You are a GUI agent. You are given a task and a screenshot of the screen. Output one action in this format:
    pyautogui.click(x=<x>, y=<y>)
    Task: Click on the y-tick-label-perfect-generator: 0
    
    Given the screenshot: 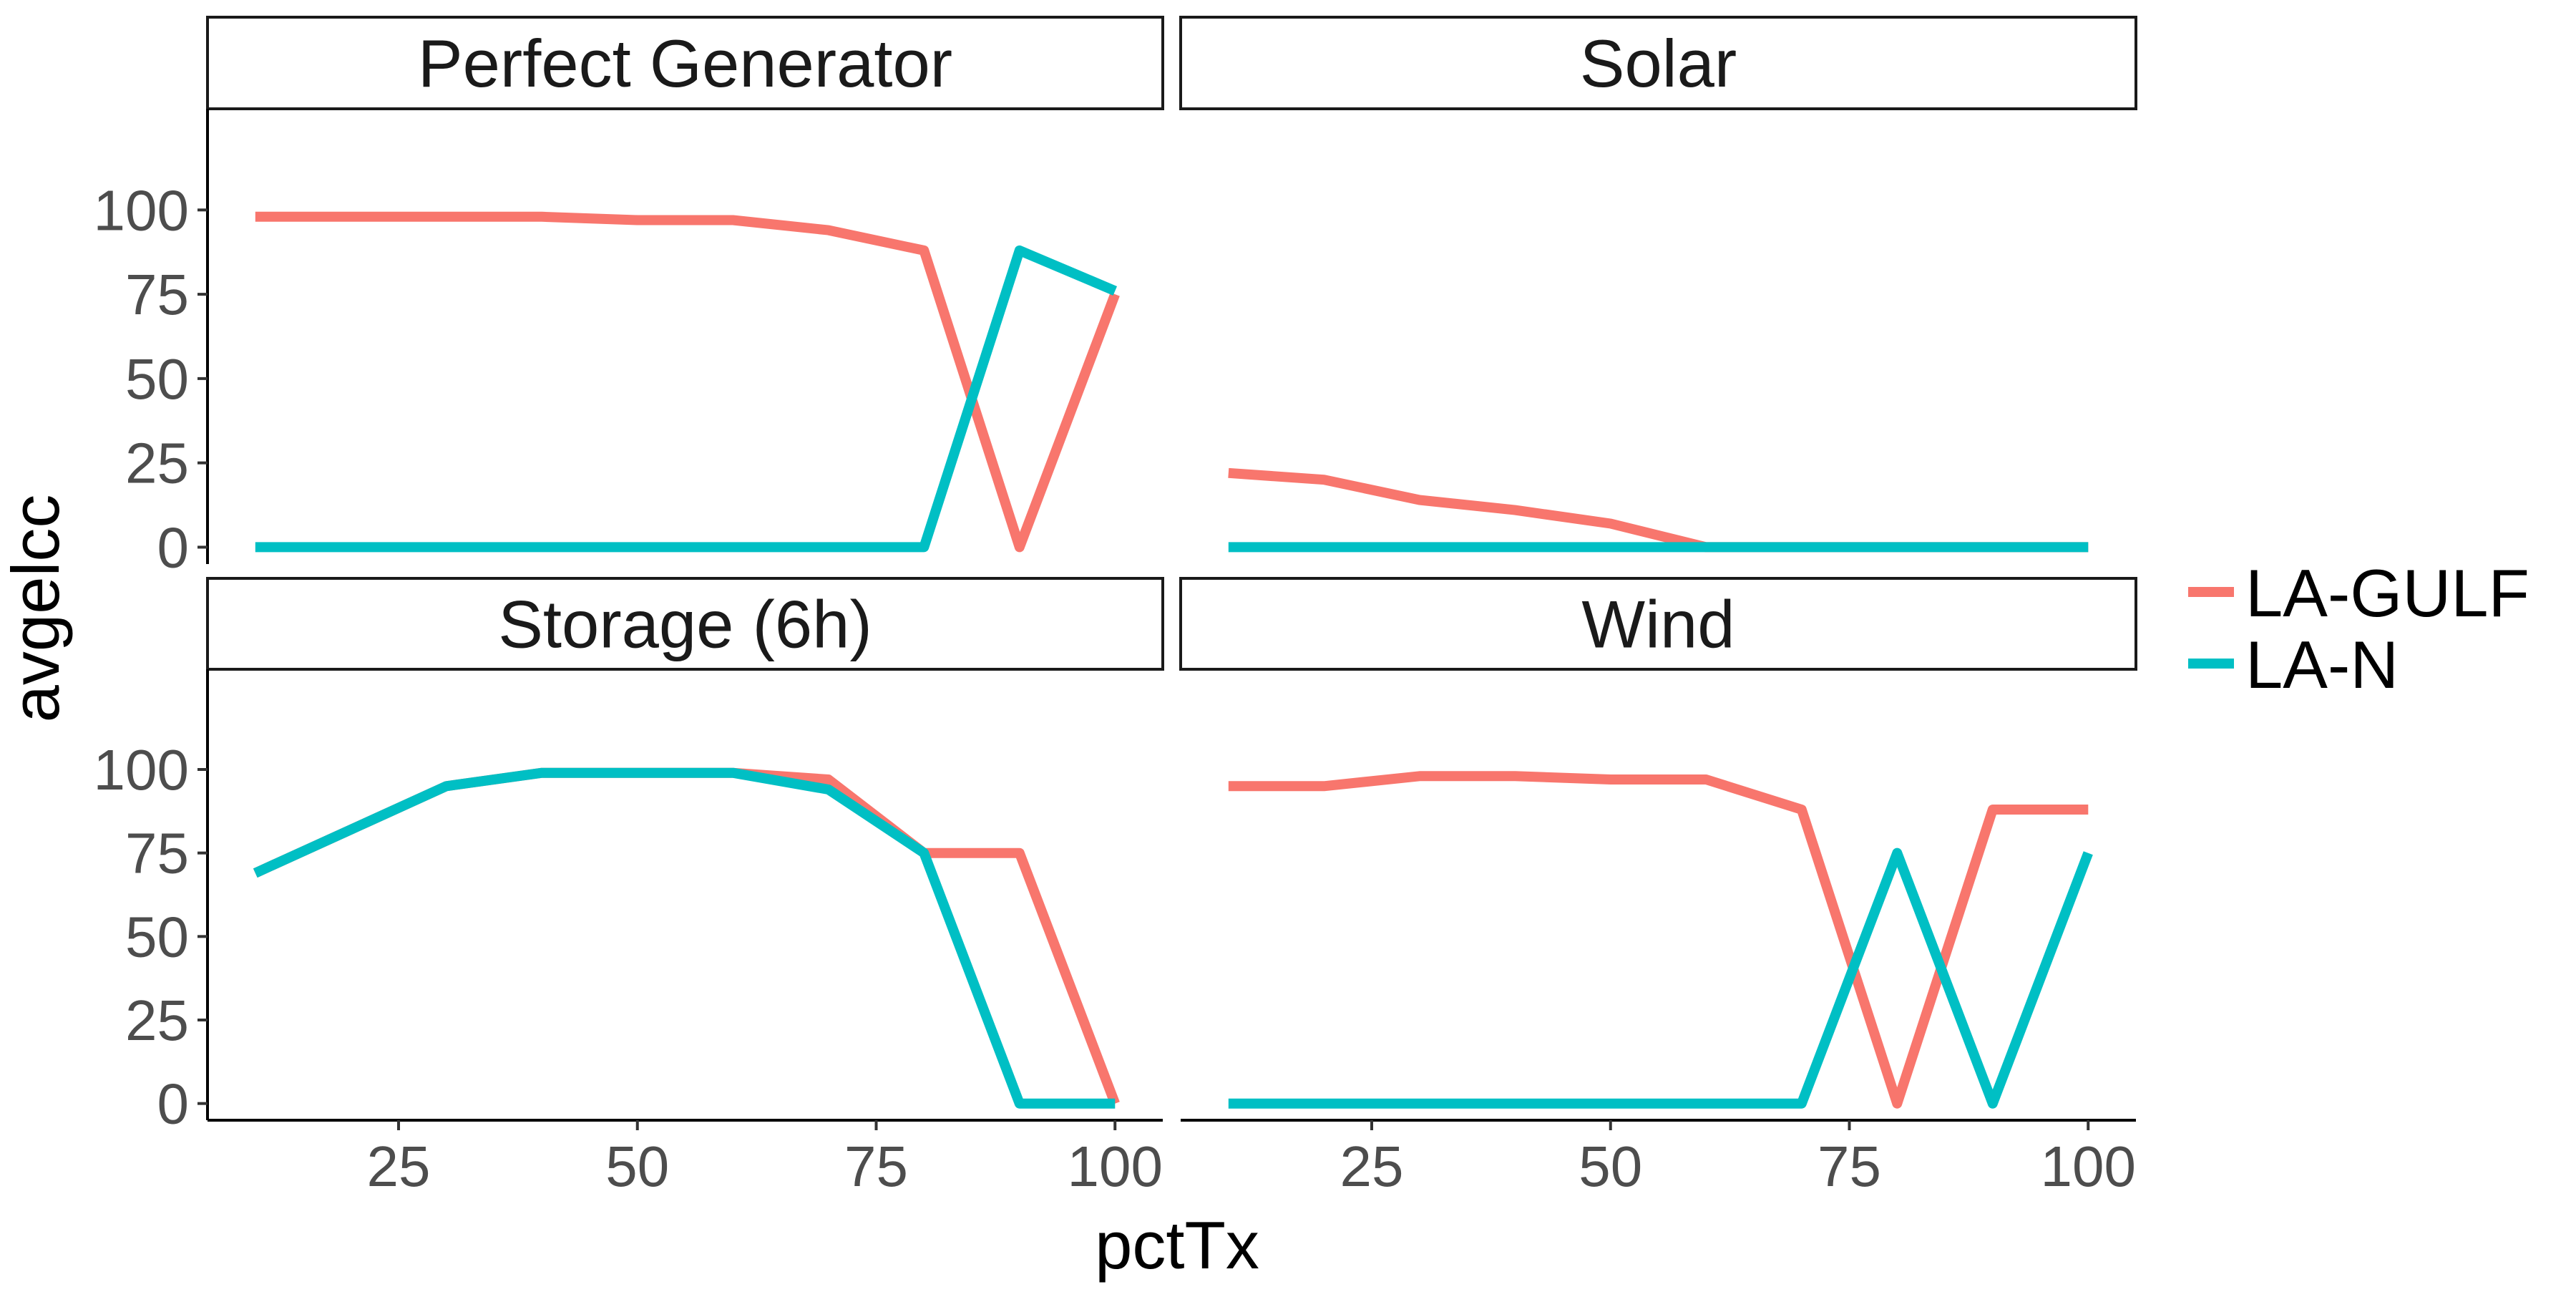 What is the action you would take?
    pyautogui.click(x=173, y=547)
    